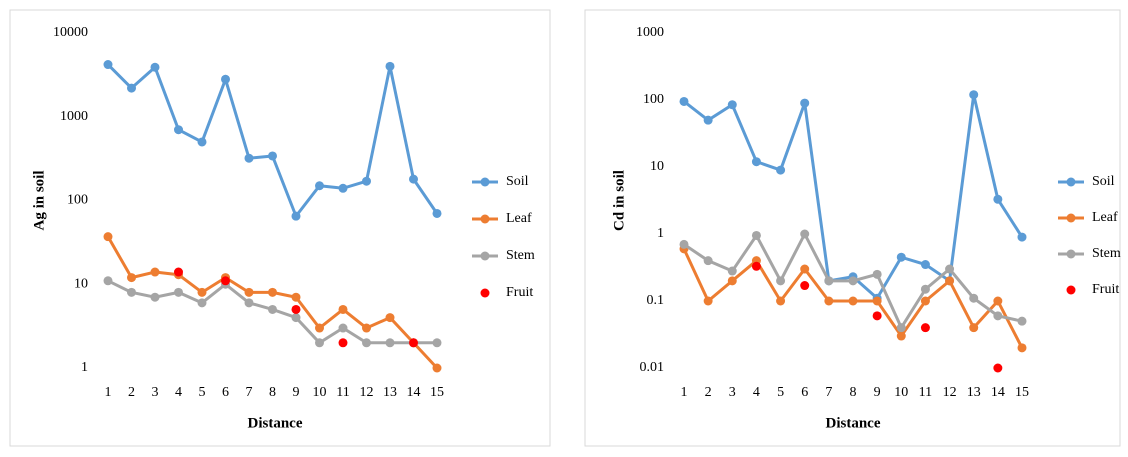 This screenshot has width=1128, height=457. What do you see at coordinates (414, 392) in the screenshot?
I see `x-tick-label: 14` at bounding box center [414, 392].